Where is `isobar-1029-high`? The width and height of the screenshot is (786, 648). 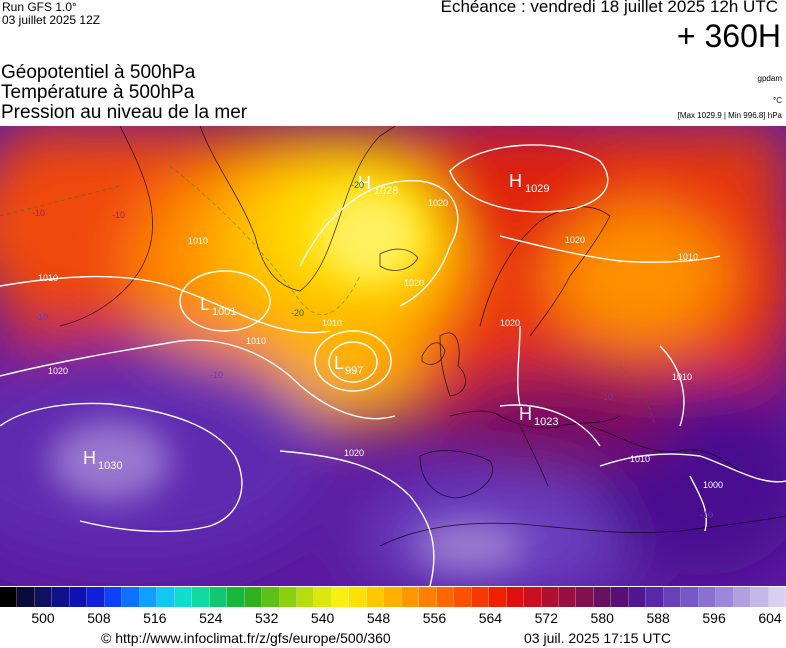 isobar-1029-high is located at coordinates (529, 178).